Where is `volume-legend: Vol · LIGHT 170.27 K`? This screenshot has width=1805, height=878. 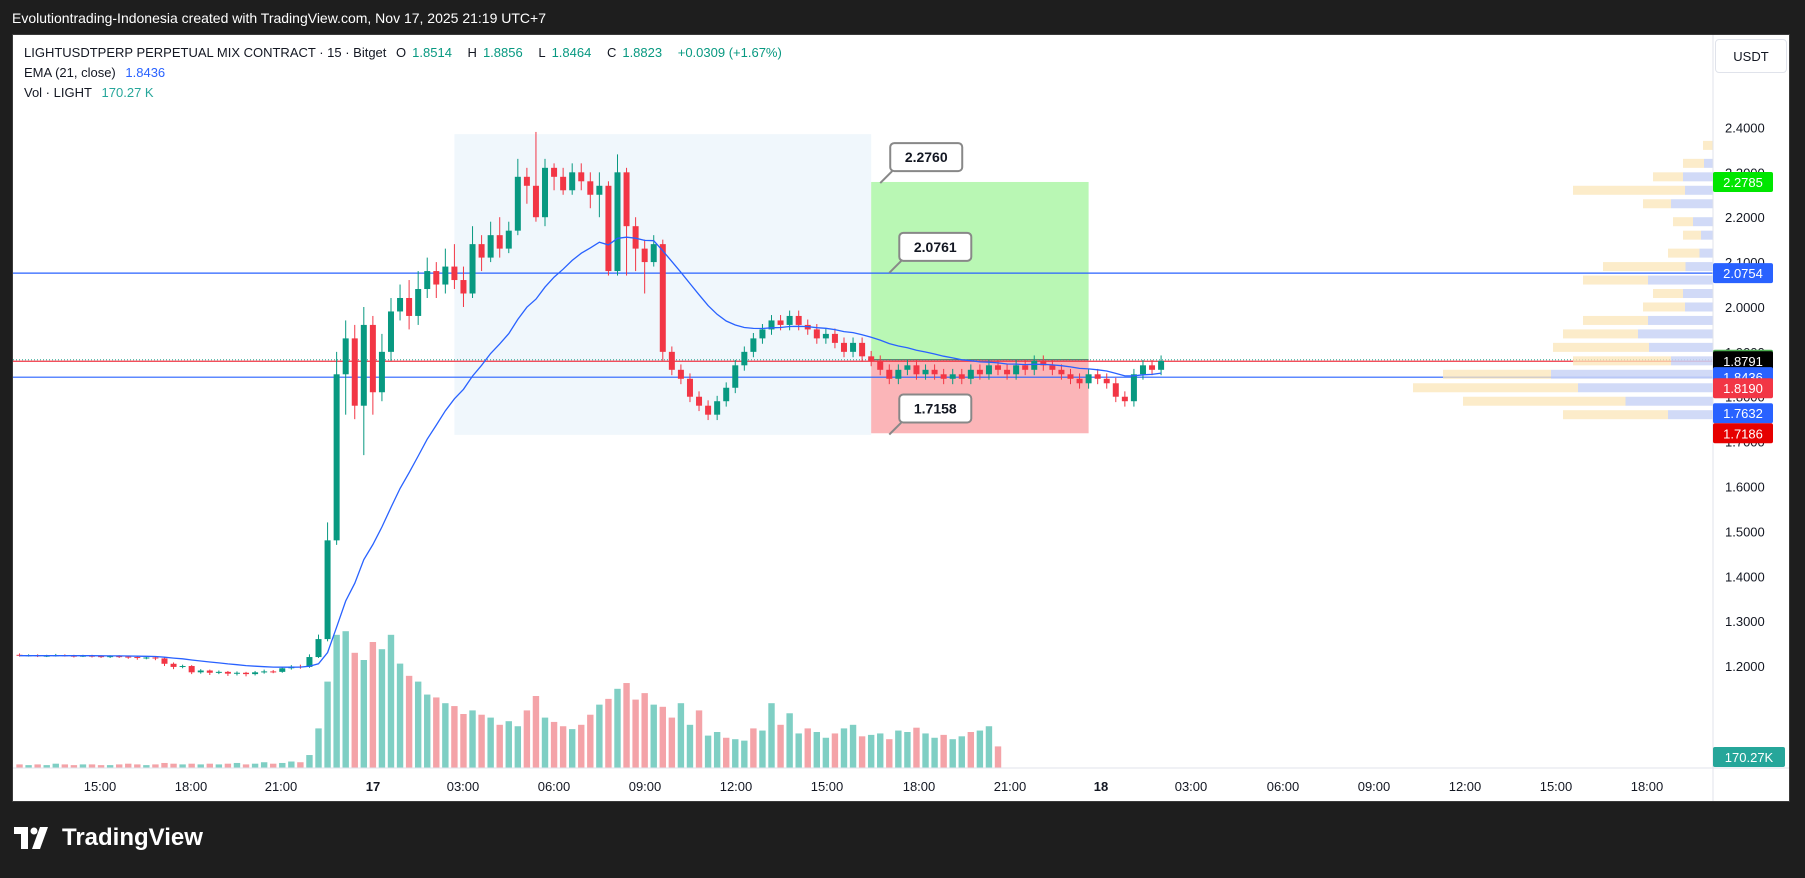
volume-legend: Vol · LIGHT 170.27 K is located at coordinates (92, 92).